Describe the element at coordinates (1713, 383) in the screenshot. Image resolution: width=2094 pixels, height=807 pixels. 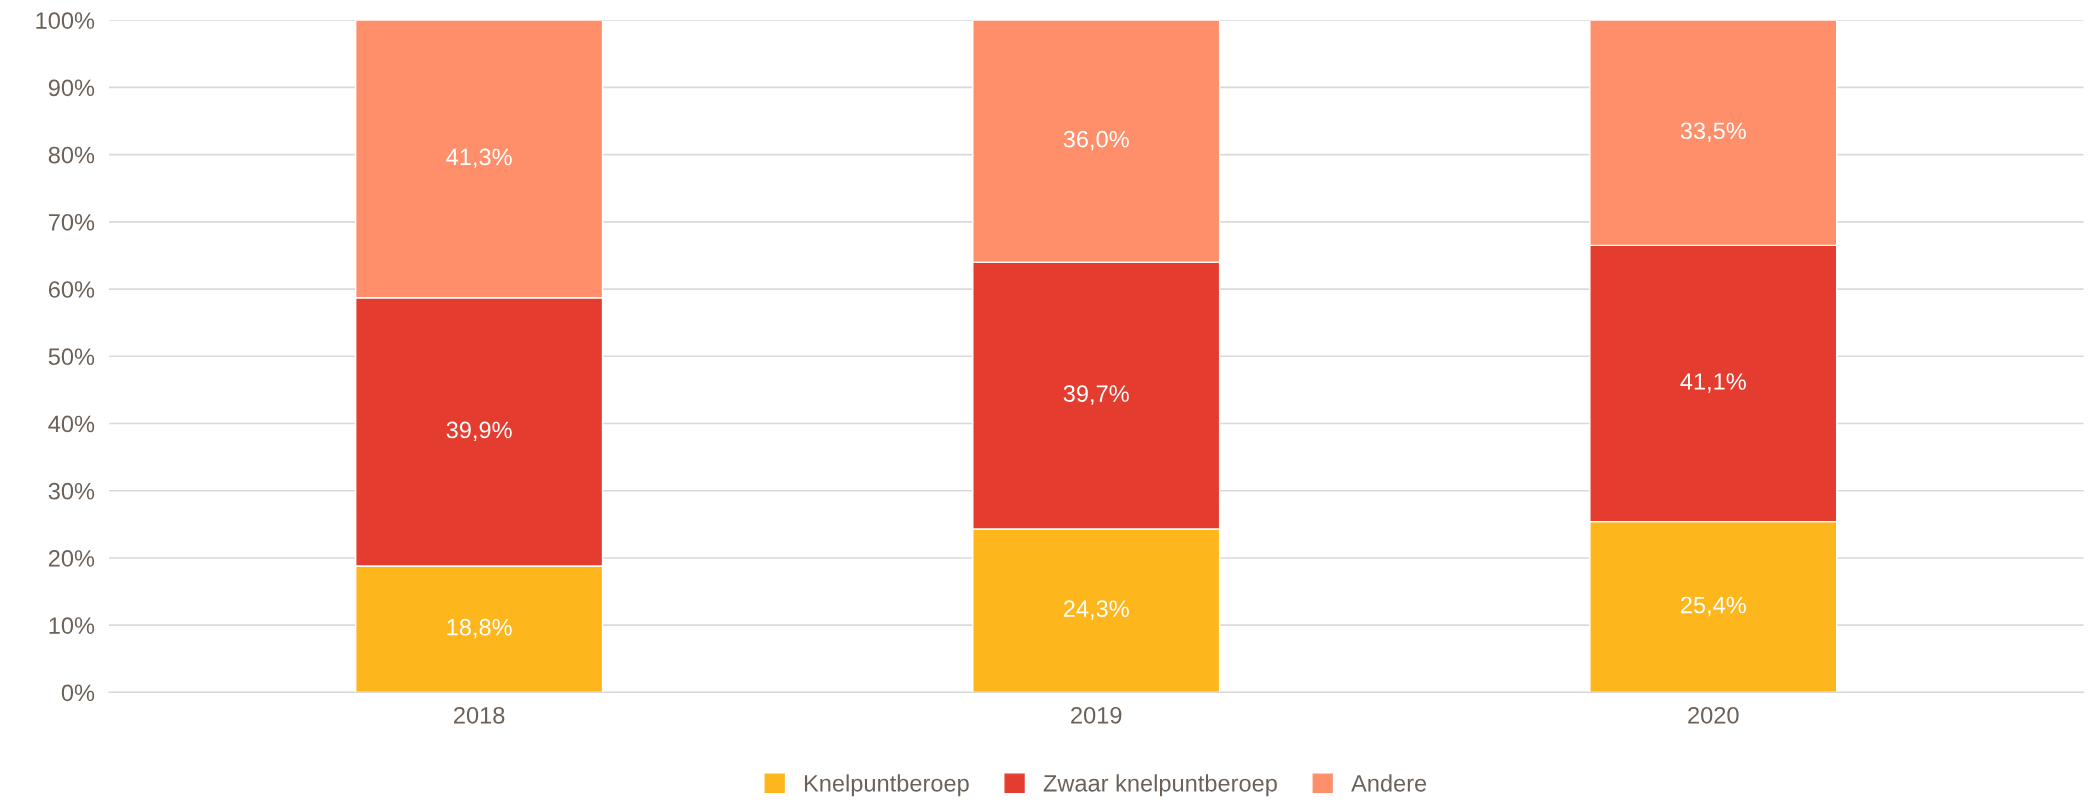
I see `data-label: 41,1%` at that location.